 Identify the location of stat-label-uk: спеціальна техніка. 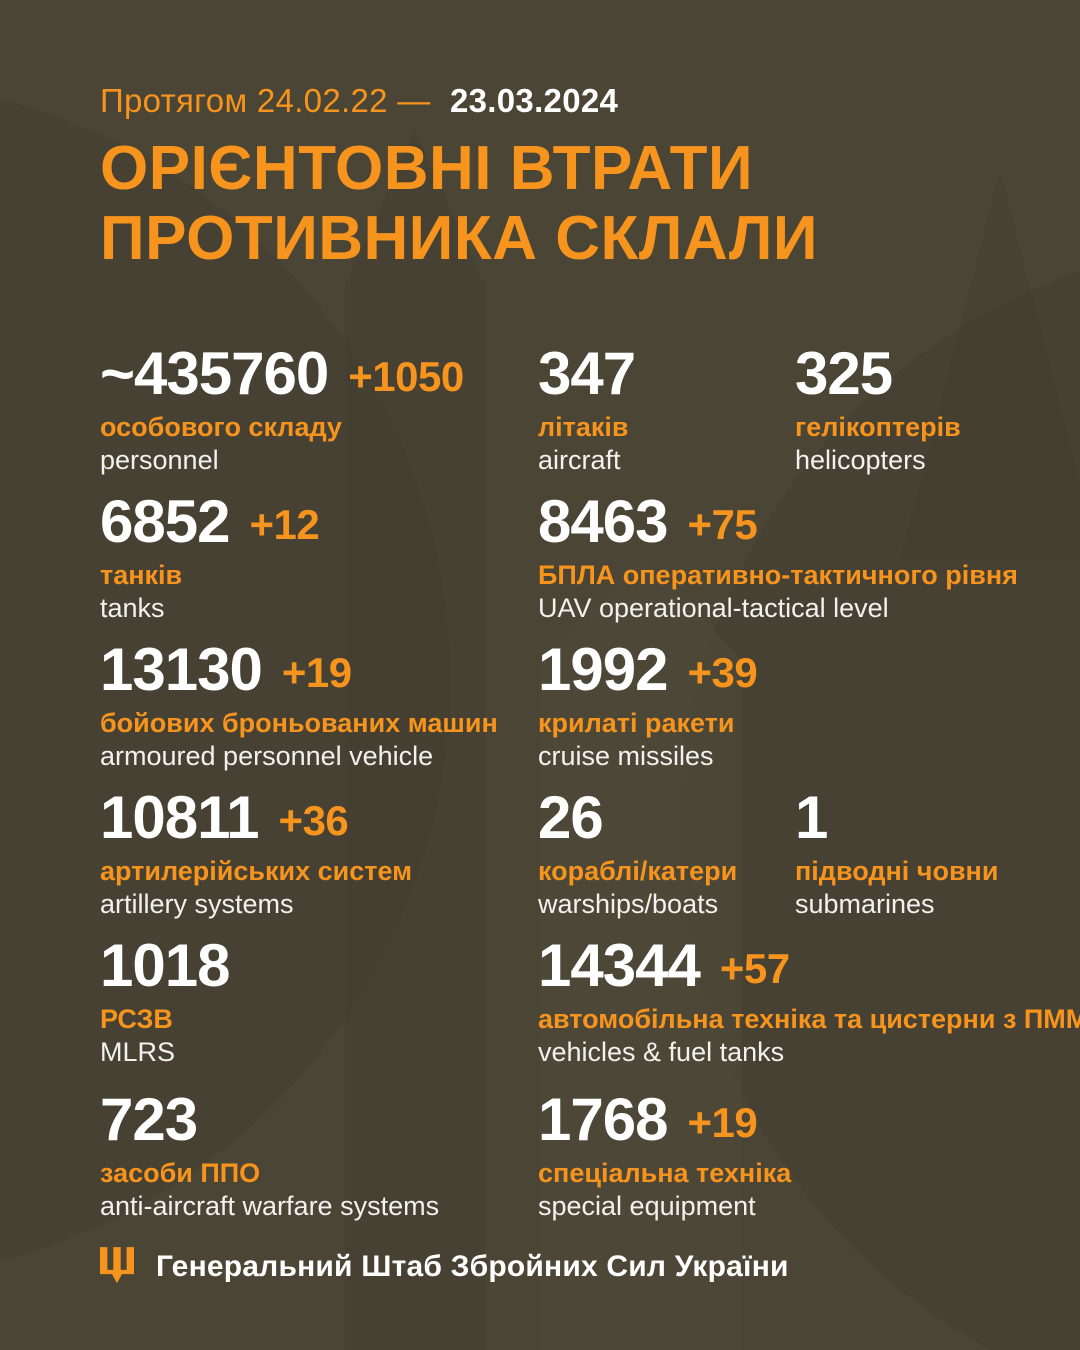
(665, 1173).